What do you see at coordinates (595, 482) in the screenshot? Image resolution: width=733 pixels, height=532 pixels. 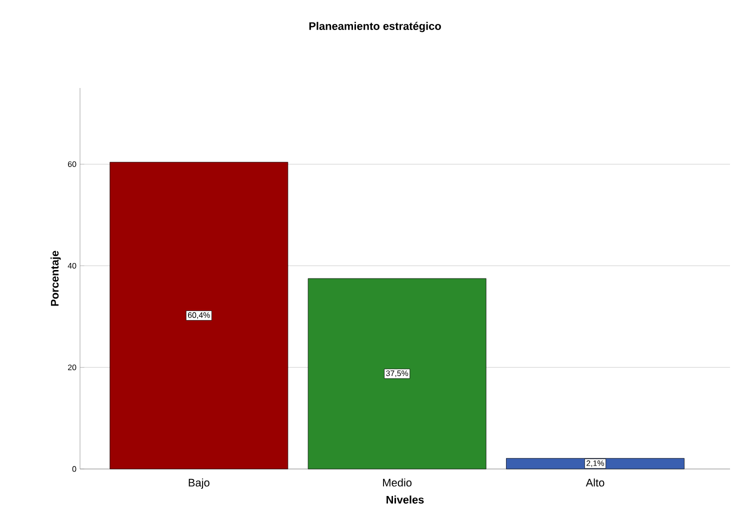 I see `x-tick-label: Alto` at bounding box center [595, 482].